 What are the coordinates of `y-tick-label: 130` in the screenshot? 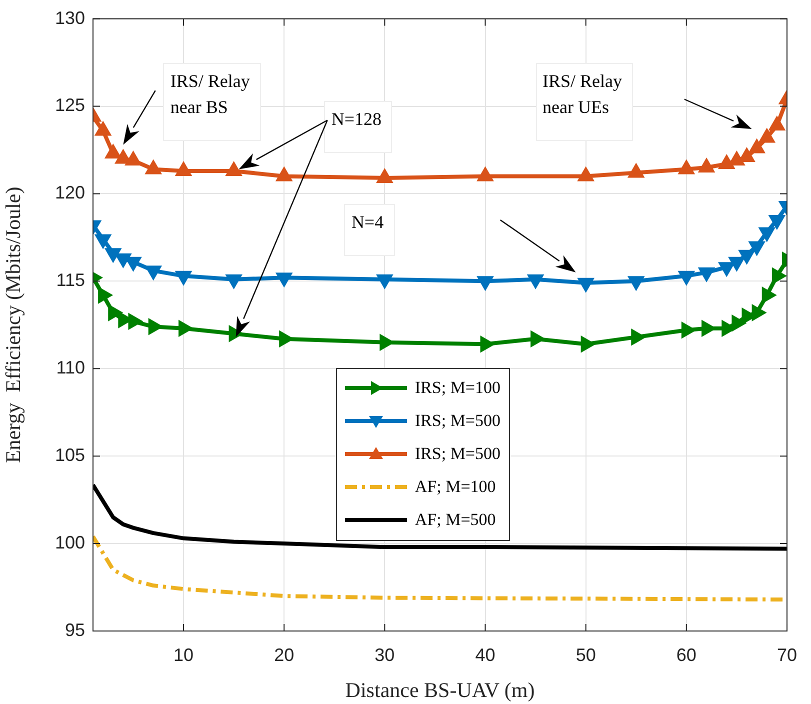 It's located at (69, 18).